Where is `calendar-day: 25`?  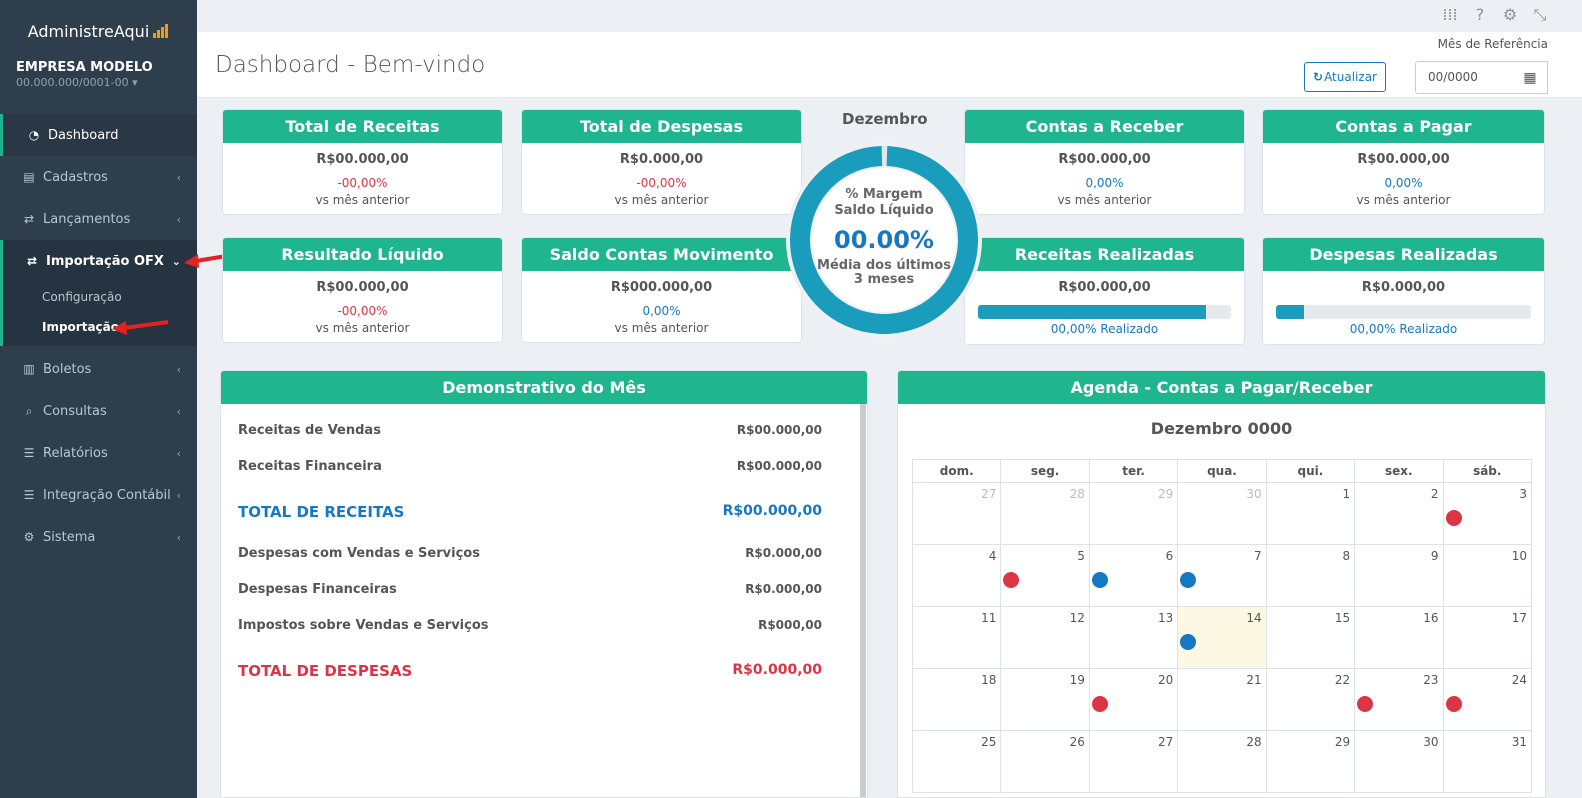 calendar-day: 25 is located at coordinates (956, 761).